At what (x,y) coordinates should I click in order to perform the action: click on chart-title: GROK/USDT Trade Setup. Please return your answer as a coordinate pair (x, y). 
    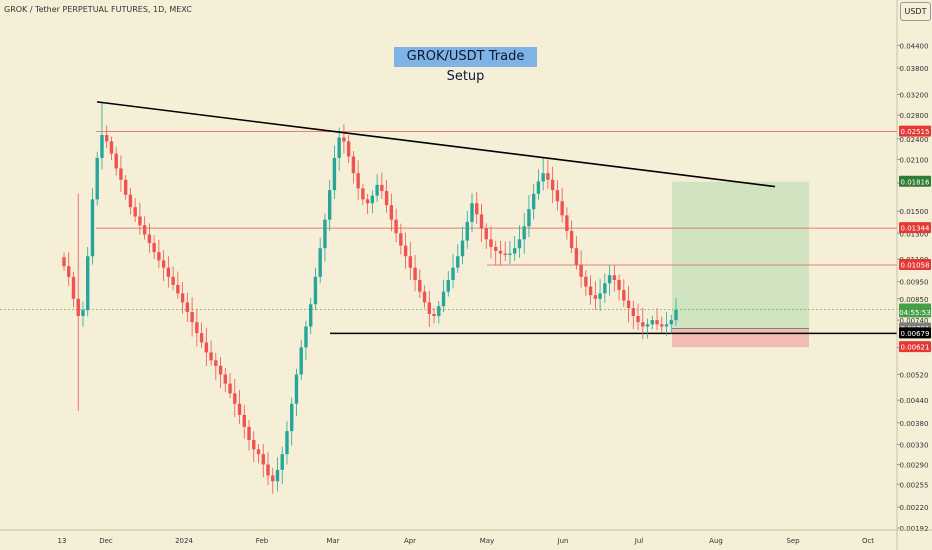
    Looking at the image, I should click on (465, 65).